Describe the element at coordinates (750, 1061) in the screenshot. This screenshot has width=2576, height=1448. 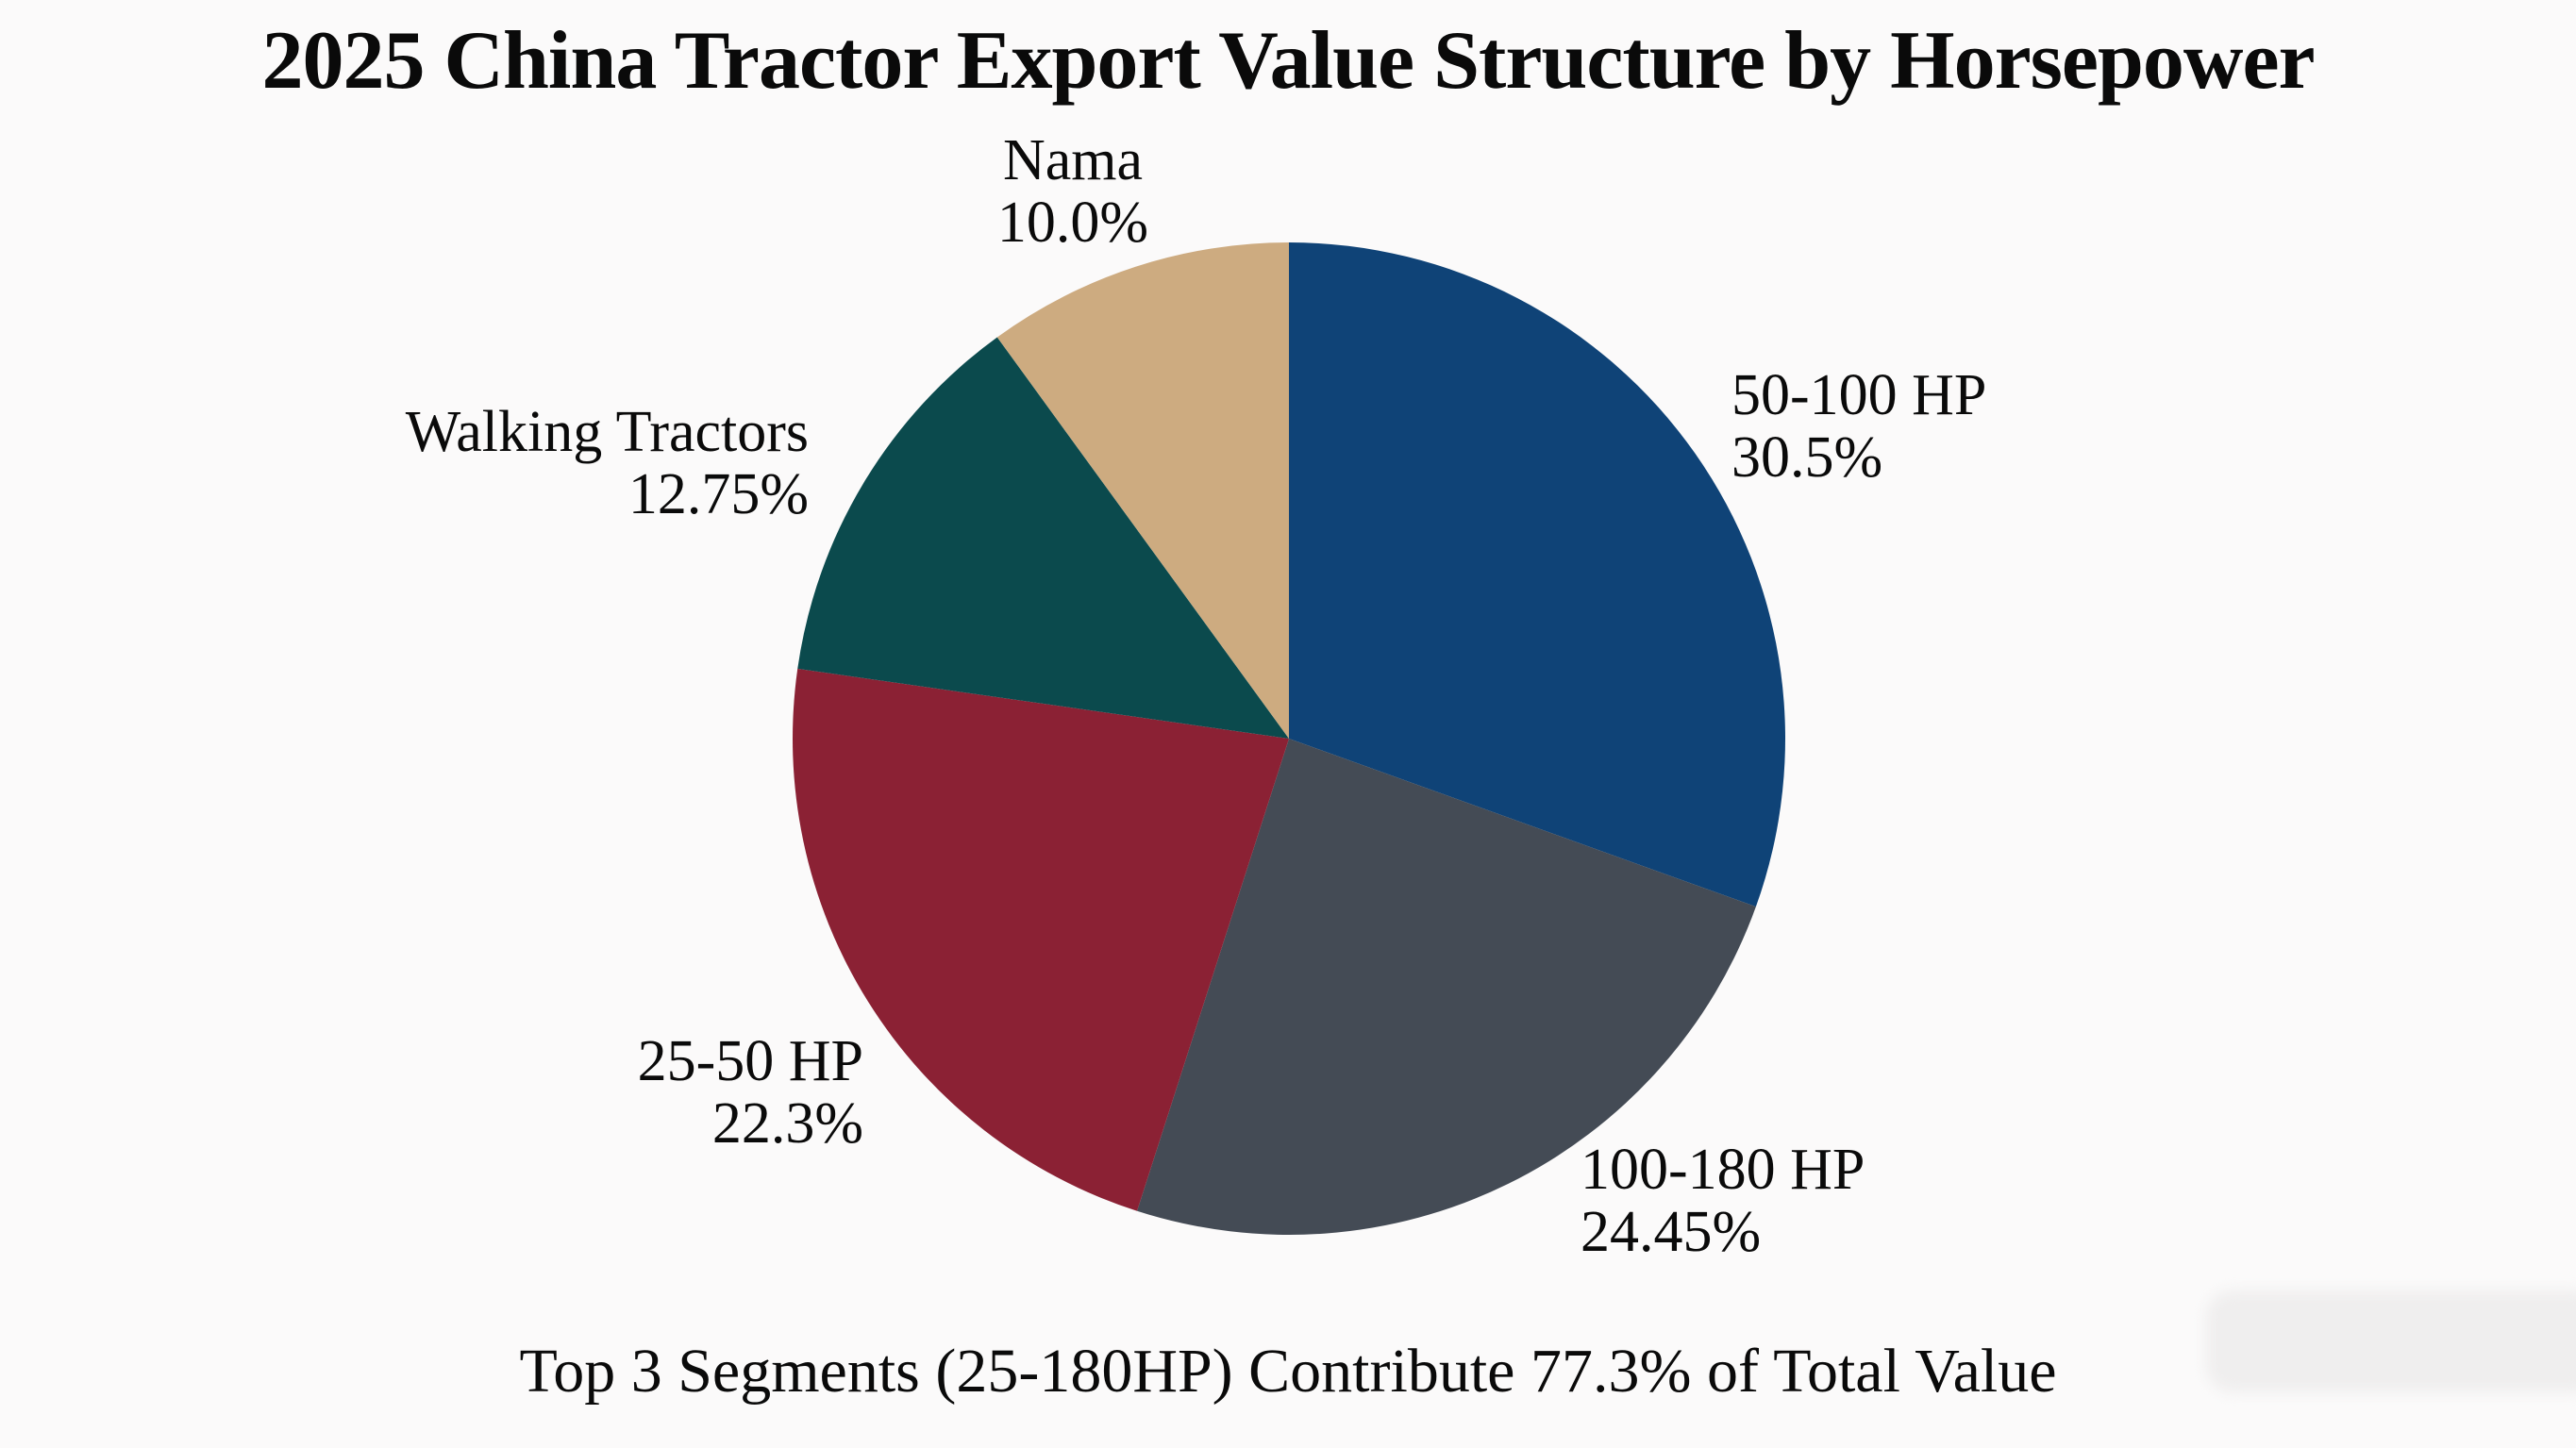
I see `slice-name: 25-50 HP` at that location.